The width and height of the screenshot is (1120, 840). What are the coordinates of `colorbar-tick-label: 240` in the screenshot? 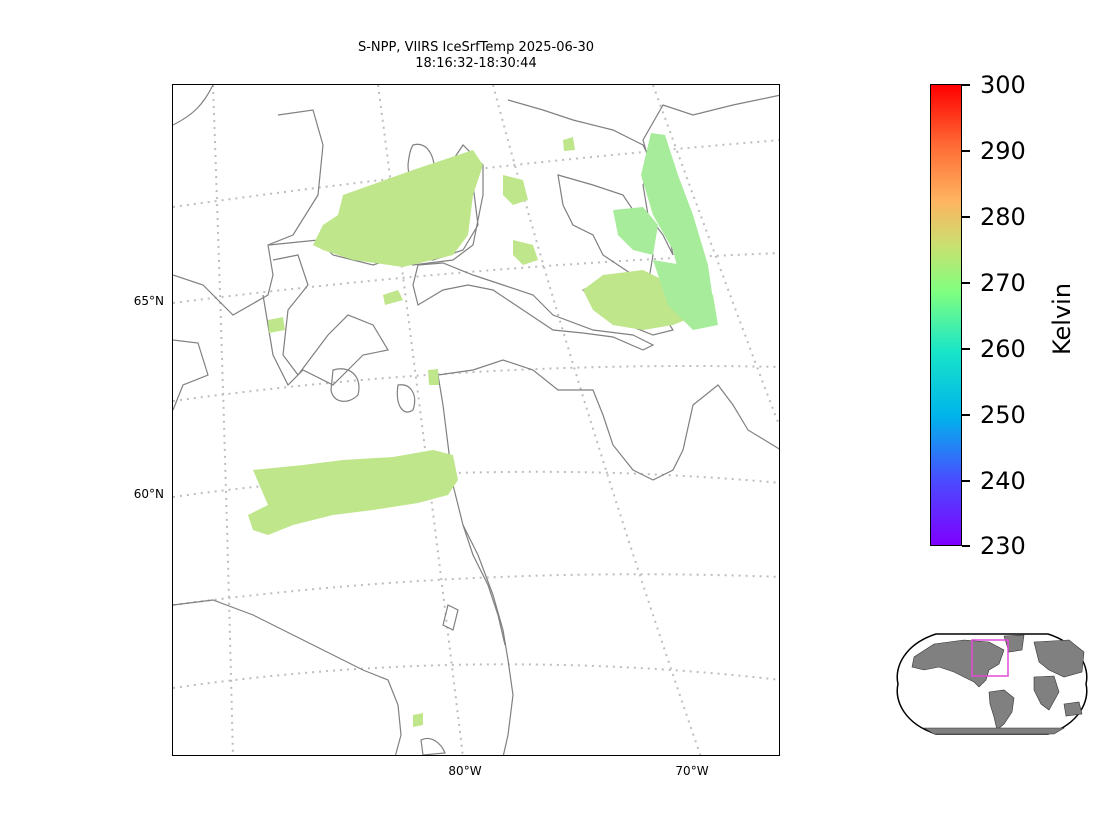 It's located at (1003, 481).